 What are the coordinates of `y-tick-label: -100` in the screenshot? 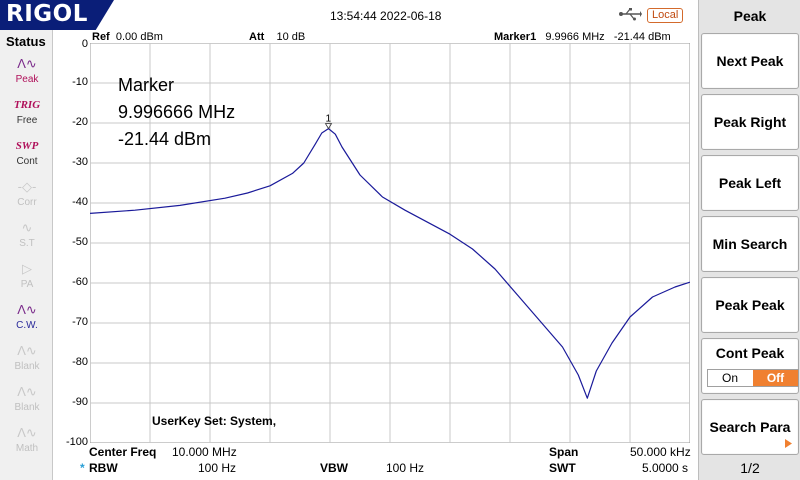 It's located at (76, 442).